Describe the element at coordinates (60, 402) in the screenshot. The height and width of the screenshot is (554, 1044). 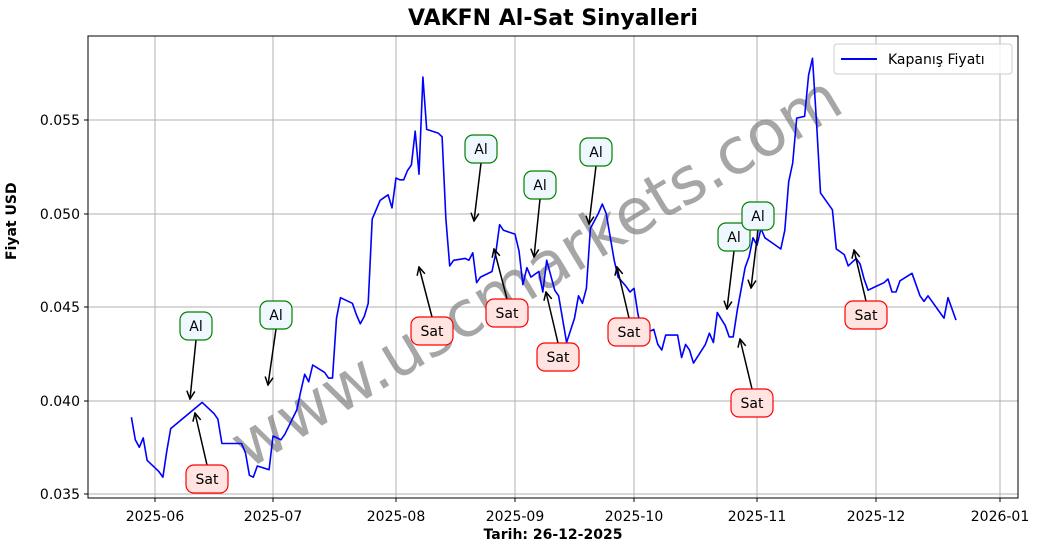
I see `y-tick-label: 0.040` at that location.